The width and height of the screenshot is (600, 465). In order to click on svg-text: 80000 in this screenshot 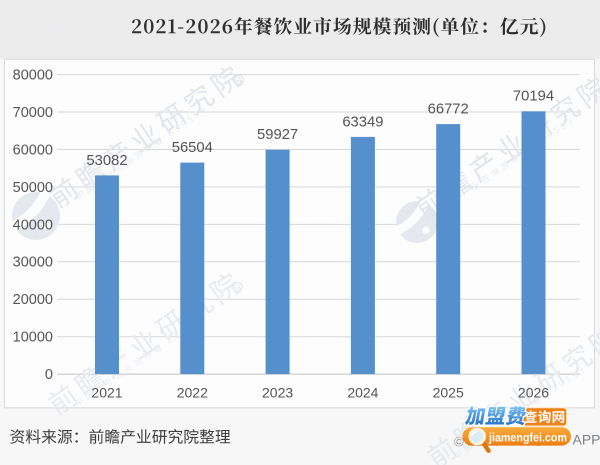, I will do `click(33, 76)`.